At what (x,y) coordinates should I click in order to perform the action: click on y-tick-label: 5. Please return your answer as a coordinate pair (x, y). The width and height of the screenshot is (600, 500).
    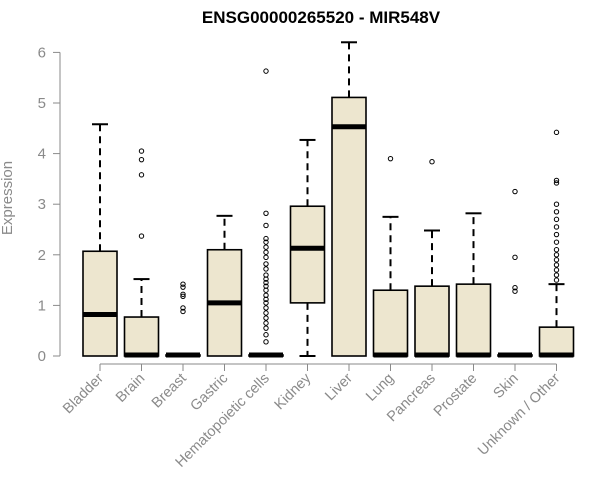
    Looking at the image, I should click on (42, 103).